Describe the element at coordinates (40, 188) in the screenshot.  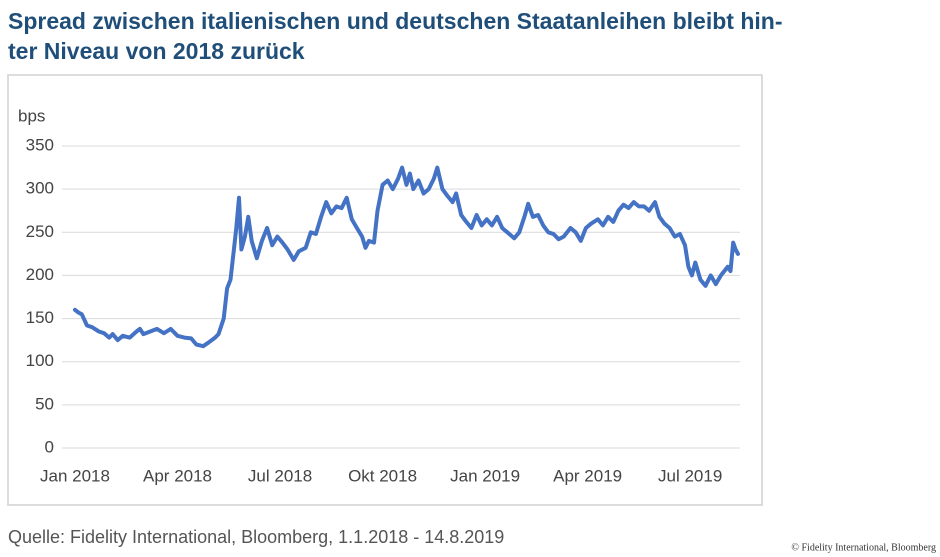
I see `y-tick-label: 300` at that location.